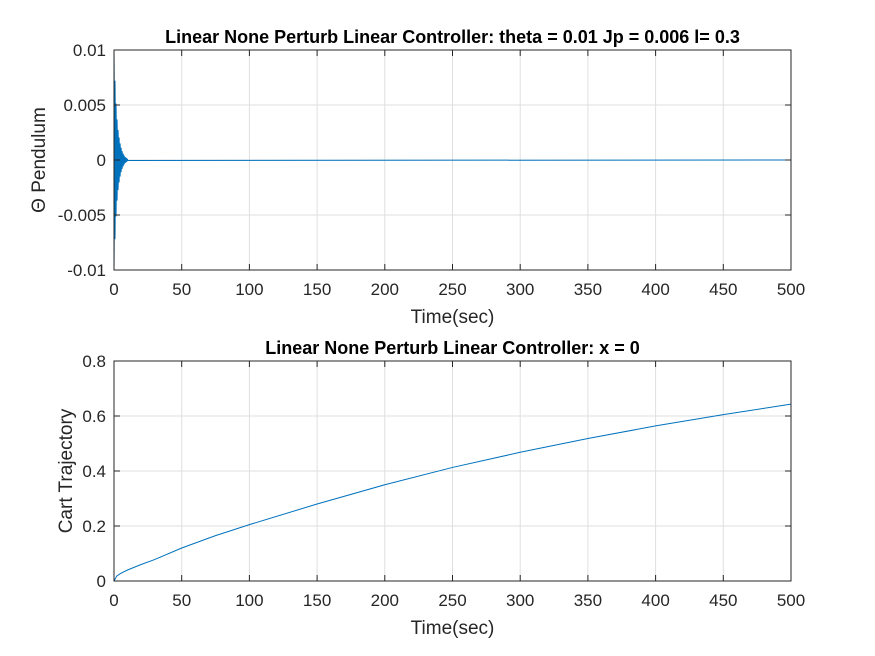  I want to click on cart-x-tick-label: 100, so click(249, 600).